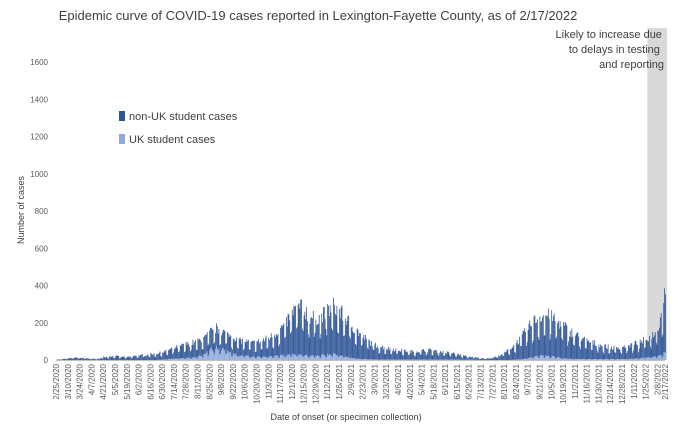 This screenshot has width=680, height=427. What do you see at coordinates (178, 128) in the screenshot?
I see `legend: non-UK student cases UK student cases` at bounding box center [178, 128].